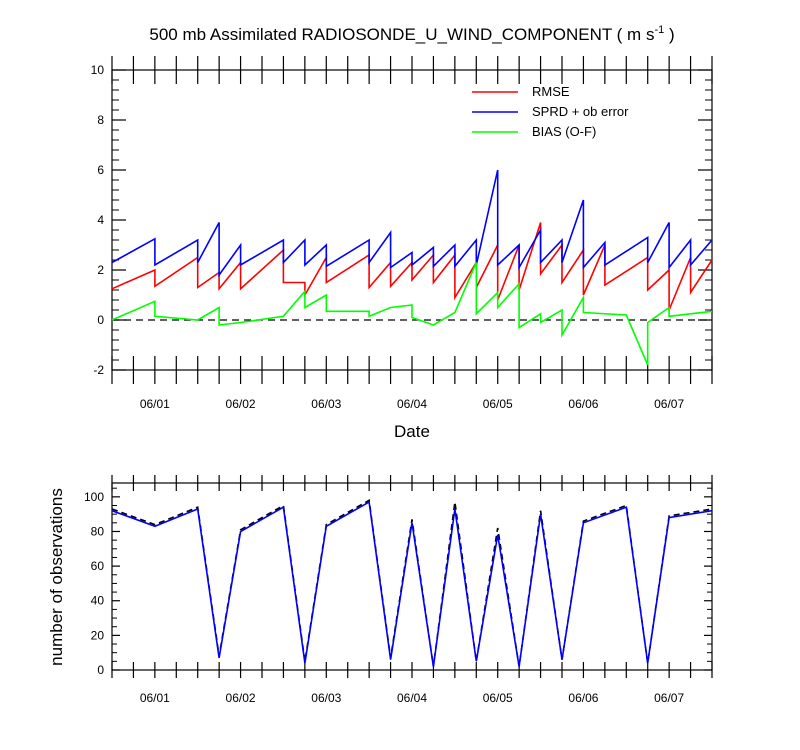  I want to click on chart-title-units-sup: -1, so click(659, 30).